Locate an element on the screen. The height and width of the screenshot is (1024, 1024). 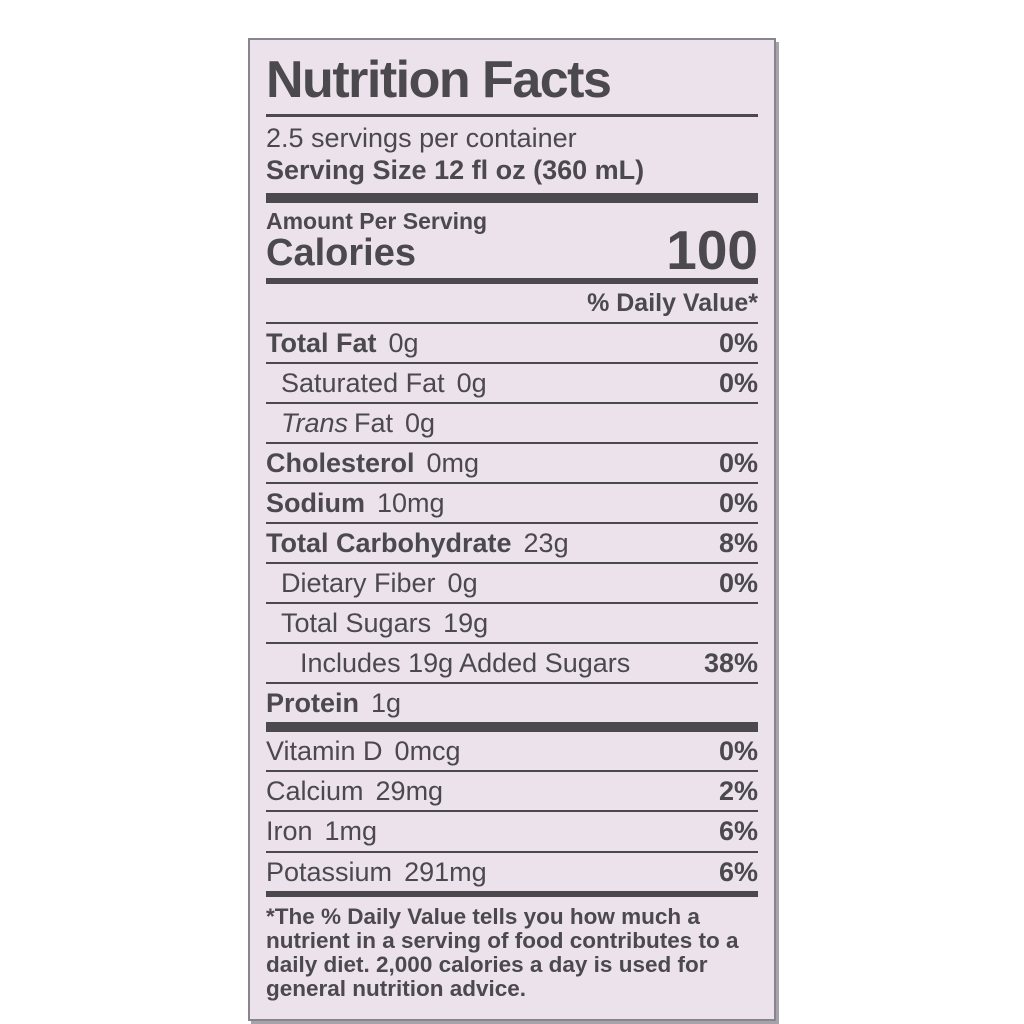
nutrient-name: Protein is located at coordinates (313, 703).